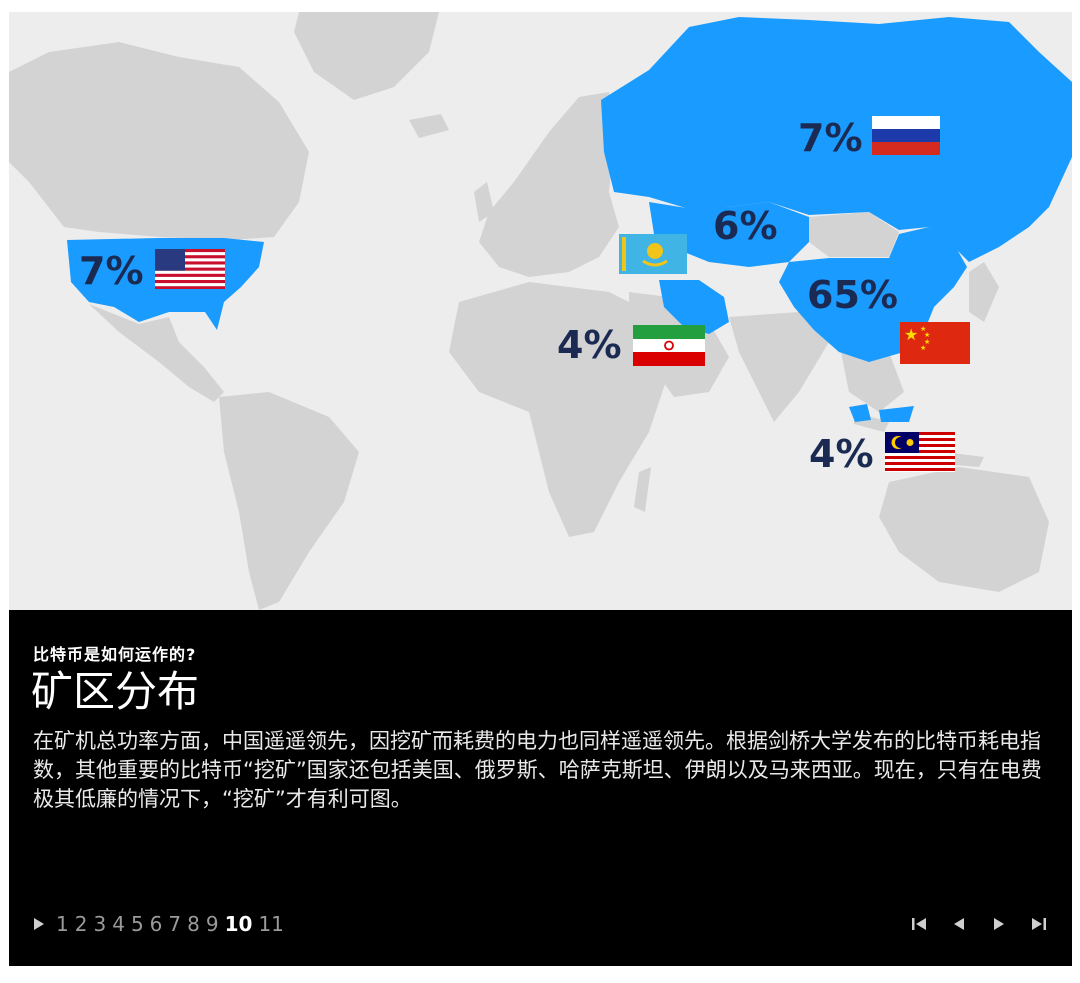 This screenshot has width=1080, height=983. I want to click on iran-region, so click(694, 307).